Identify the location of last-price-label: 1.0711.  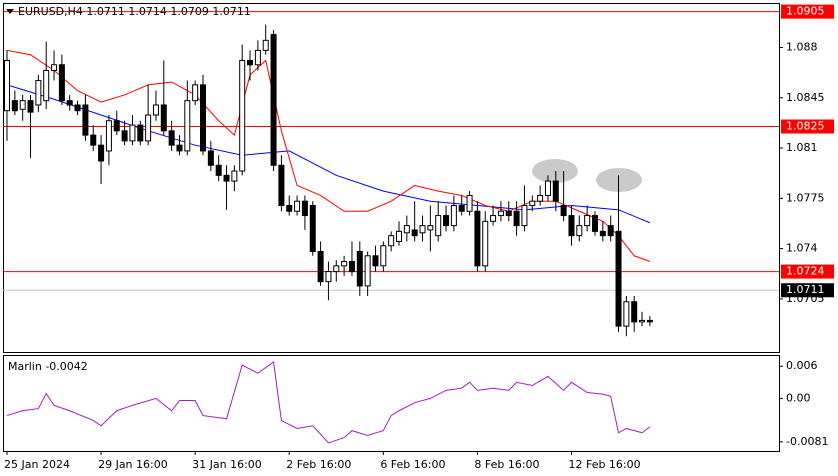
(805, 289).